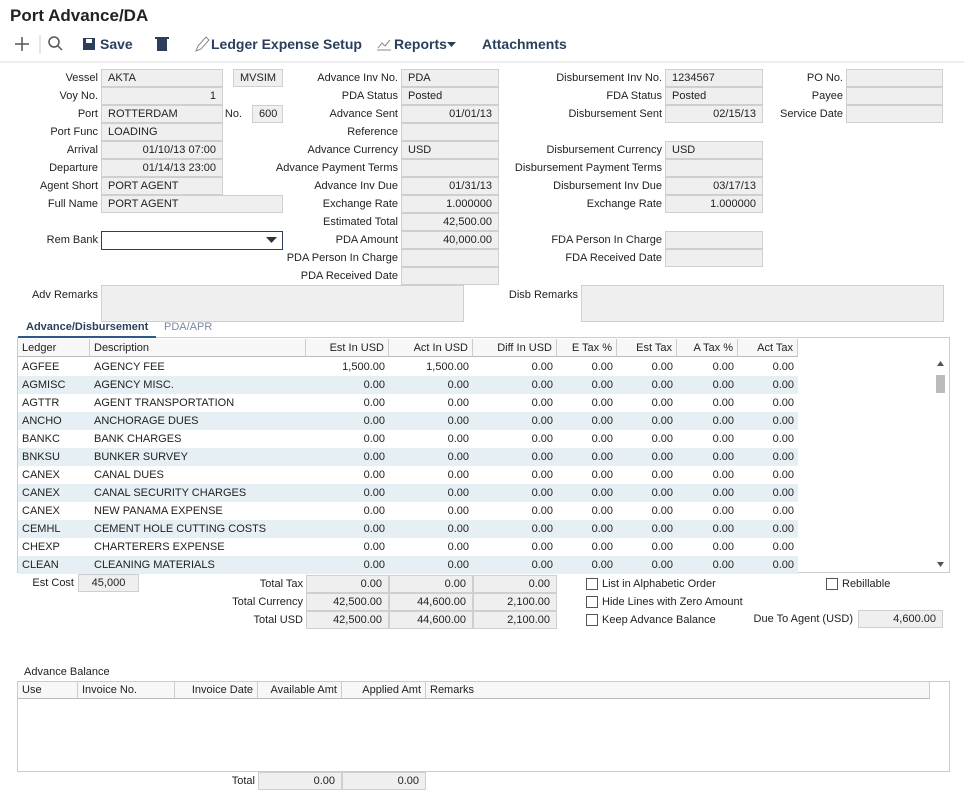  Describe the element at coordinates (286, 44) in the screenshot. I see `ledger-expense-setup-button: Ledger Expense Setup` at that location.